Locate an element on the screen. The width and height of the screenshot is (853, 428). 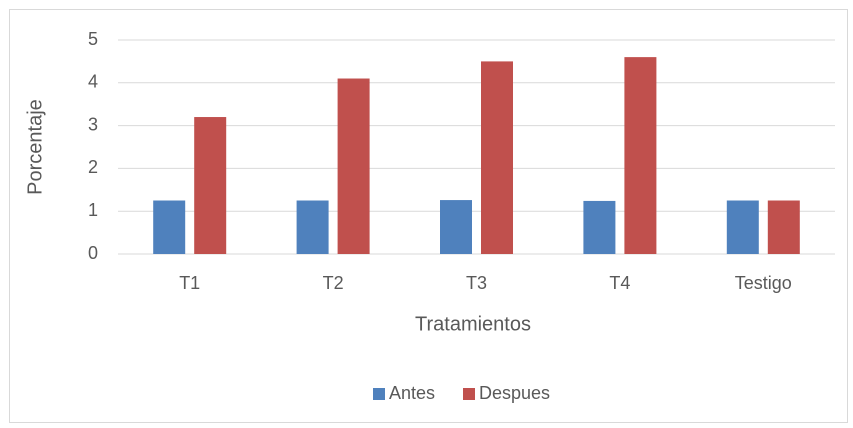
legend-label: Despues is located at coordinates (514, 393).